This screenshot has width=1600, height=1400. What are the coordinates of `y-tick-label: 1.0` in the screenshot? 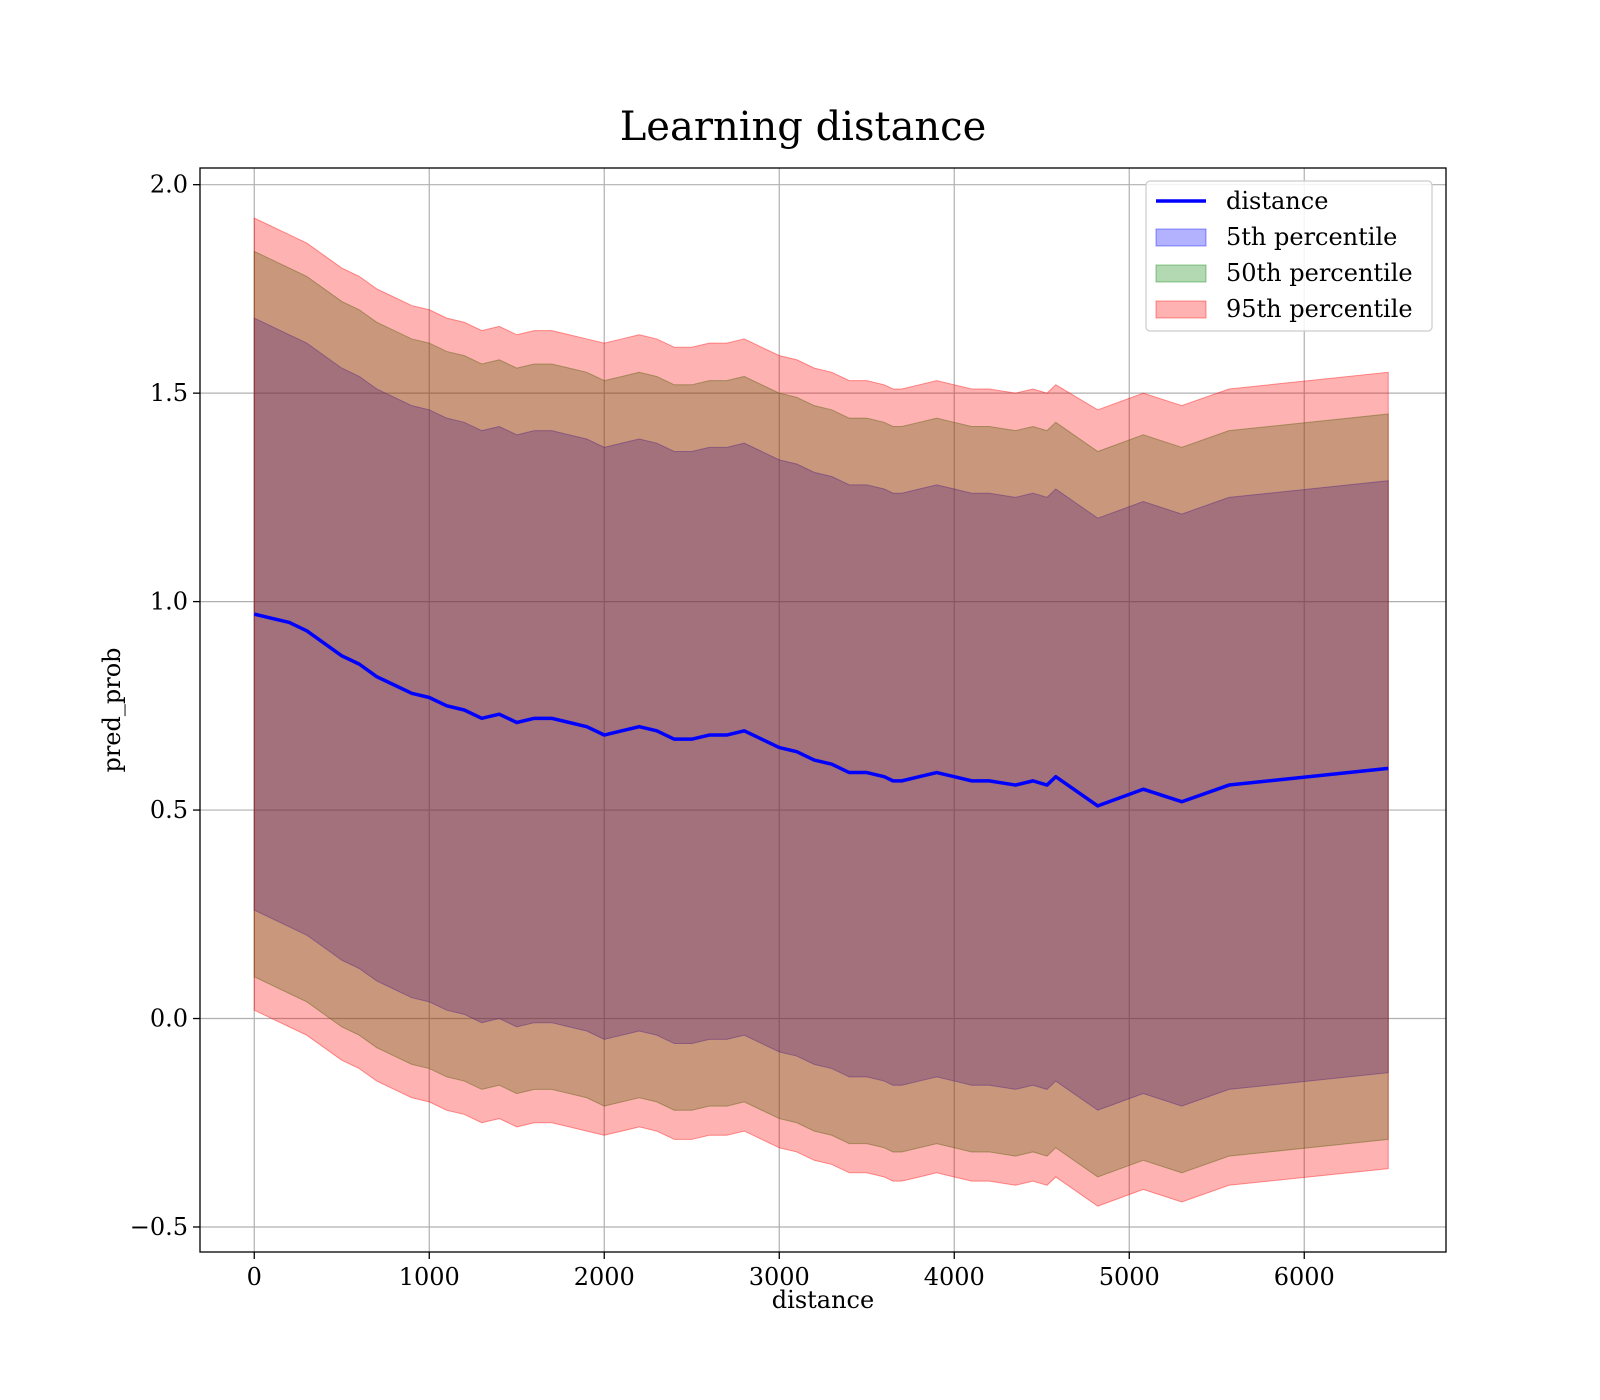 It's located at (169, 602).